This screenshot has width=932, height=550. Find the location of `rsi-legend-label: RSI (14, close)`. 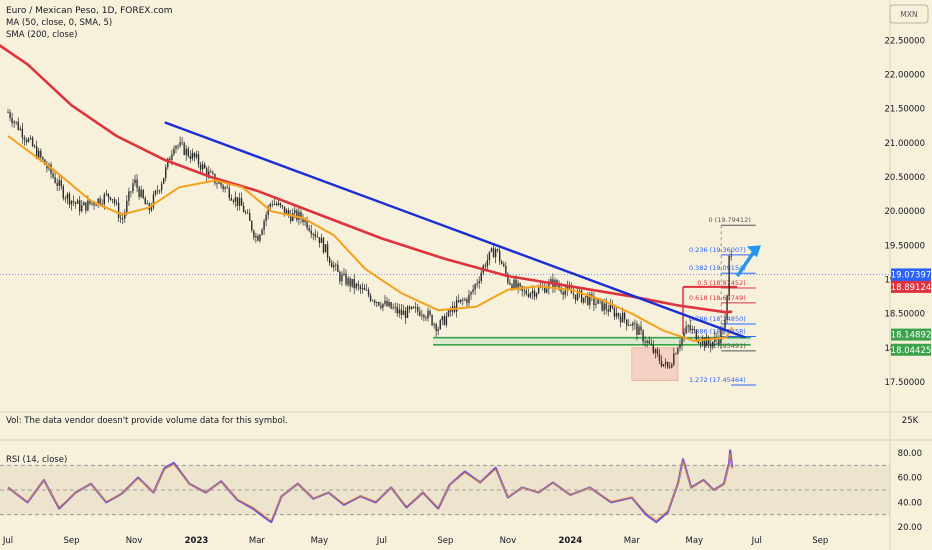

rsi-legend-label: RSI (14, close) is located at coordinates (36, 460).